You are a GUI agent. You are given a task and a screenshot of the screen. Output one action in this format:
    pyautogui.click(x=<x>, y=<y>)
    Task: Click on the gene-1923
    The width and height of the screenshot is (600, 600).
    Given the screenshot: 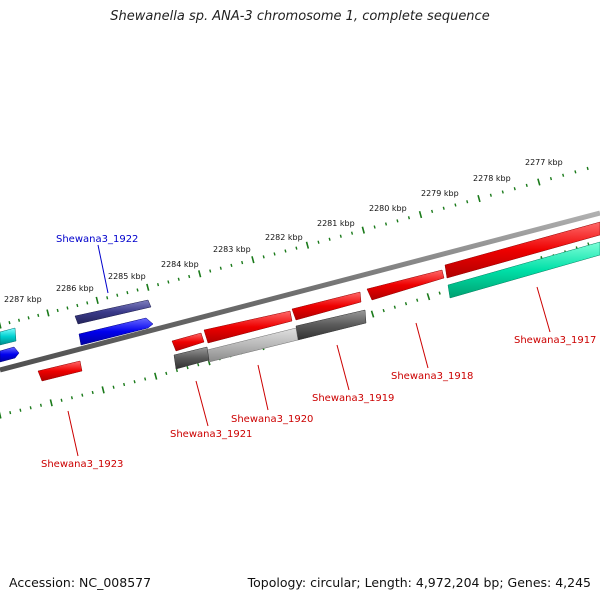 What is the action you would take?
    pyautogui.click(x=60, y=371)
    